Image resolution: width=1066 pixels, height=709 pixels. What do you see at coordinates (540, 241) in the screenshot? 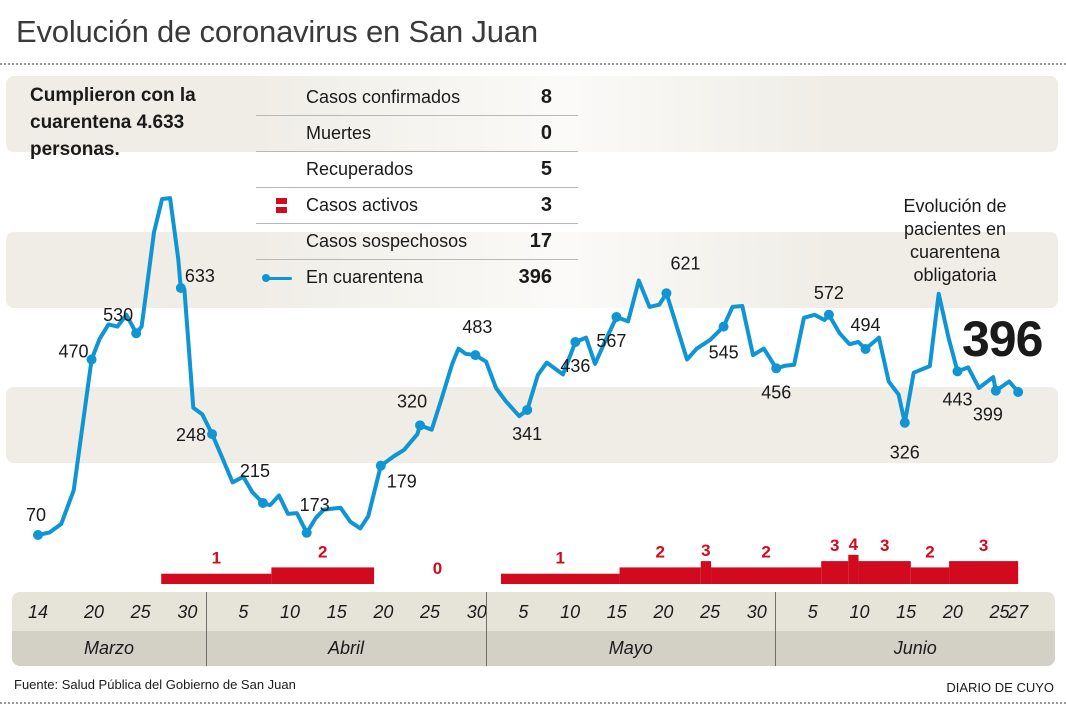
I see `stats-value: 17` at bounding box center [540, 241].